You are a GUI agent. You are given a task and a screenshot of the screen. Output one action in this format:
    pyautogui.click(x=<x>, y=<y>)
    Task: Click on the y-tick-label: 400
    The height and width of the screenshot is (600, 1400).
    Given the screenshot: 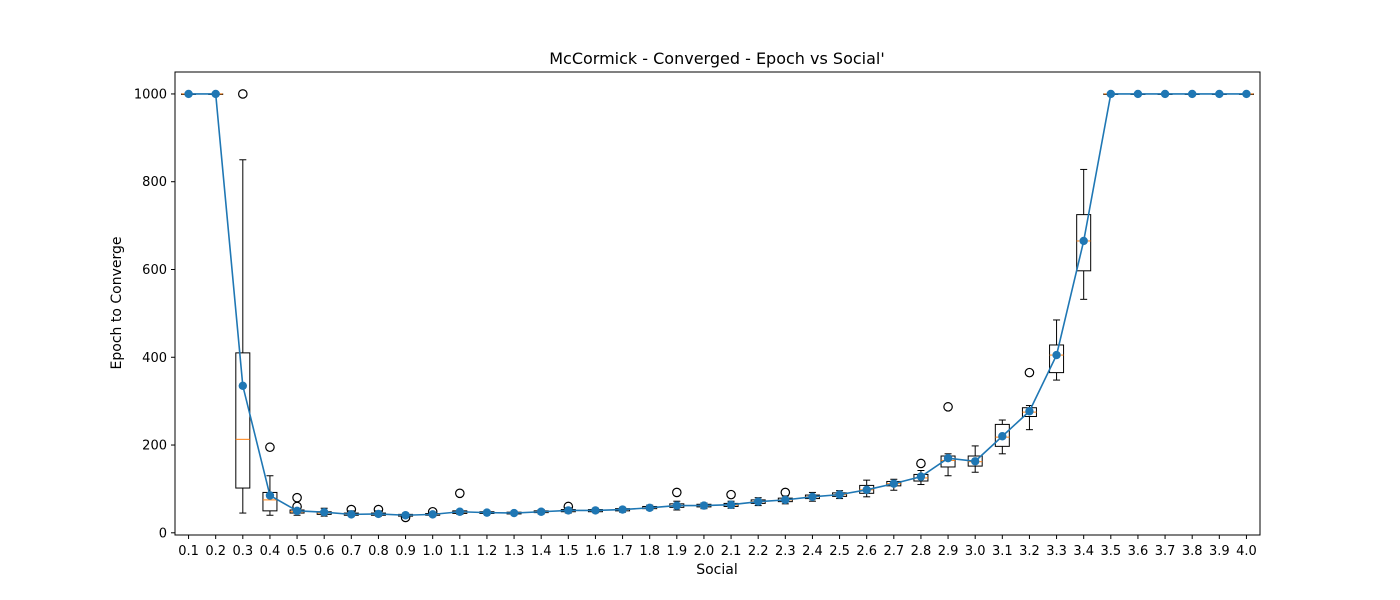 What is the action you would take?
    pyautogui.click(x=154, y=358)
    